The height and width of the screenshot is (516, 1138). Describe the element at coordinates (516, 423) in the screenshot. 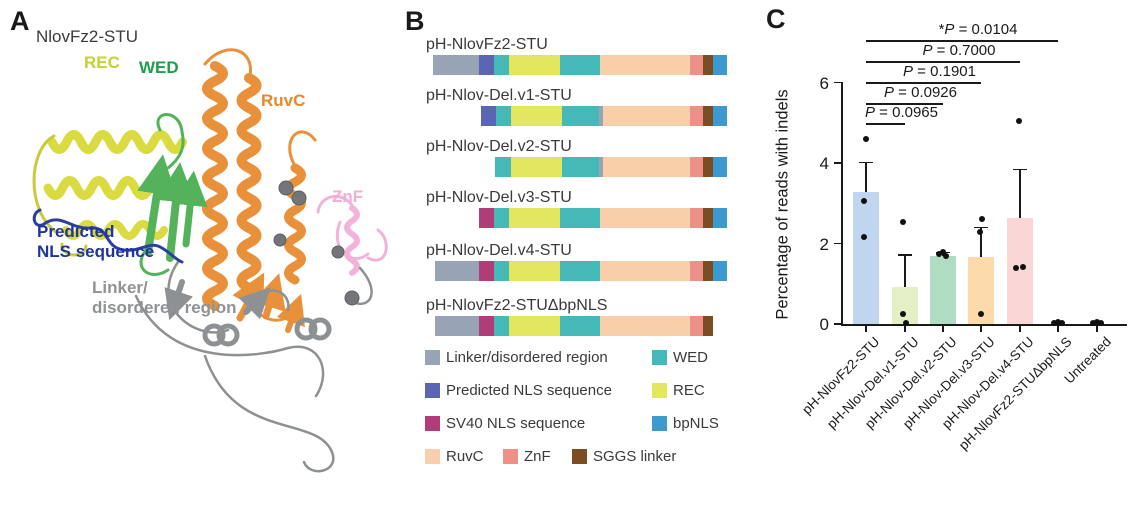

I see `legend-label: SV40 NLS sequence` at that location.